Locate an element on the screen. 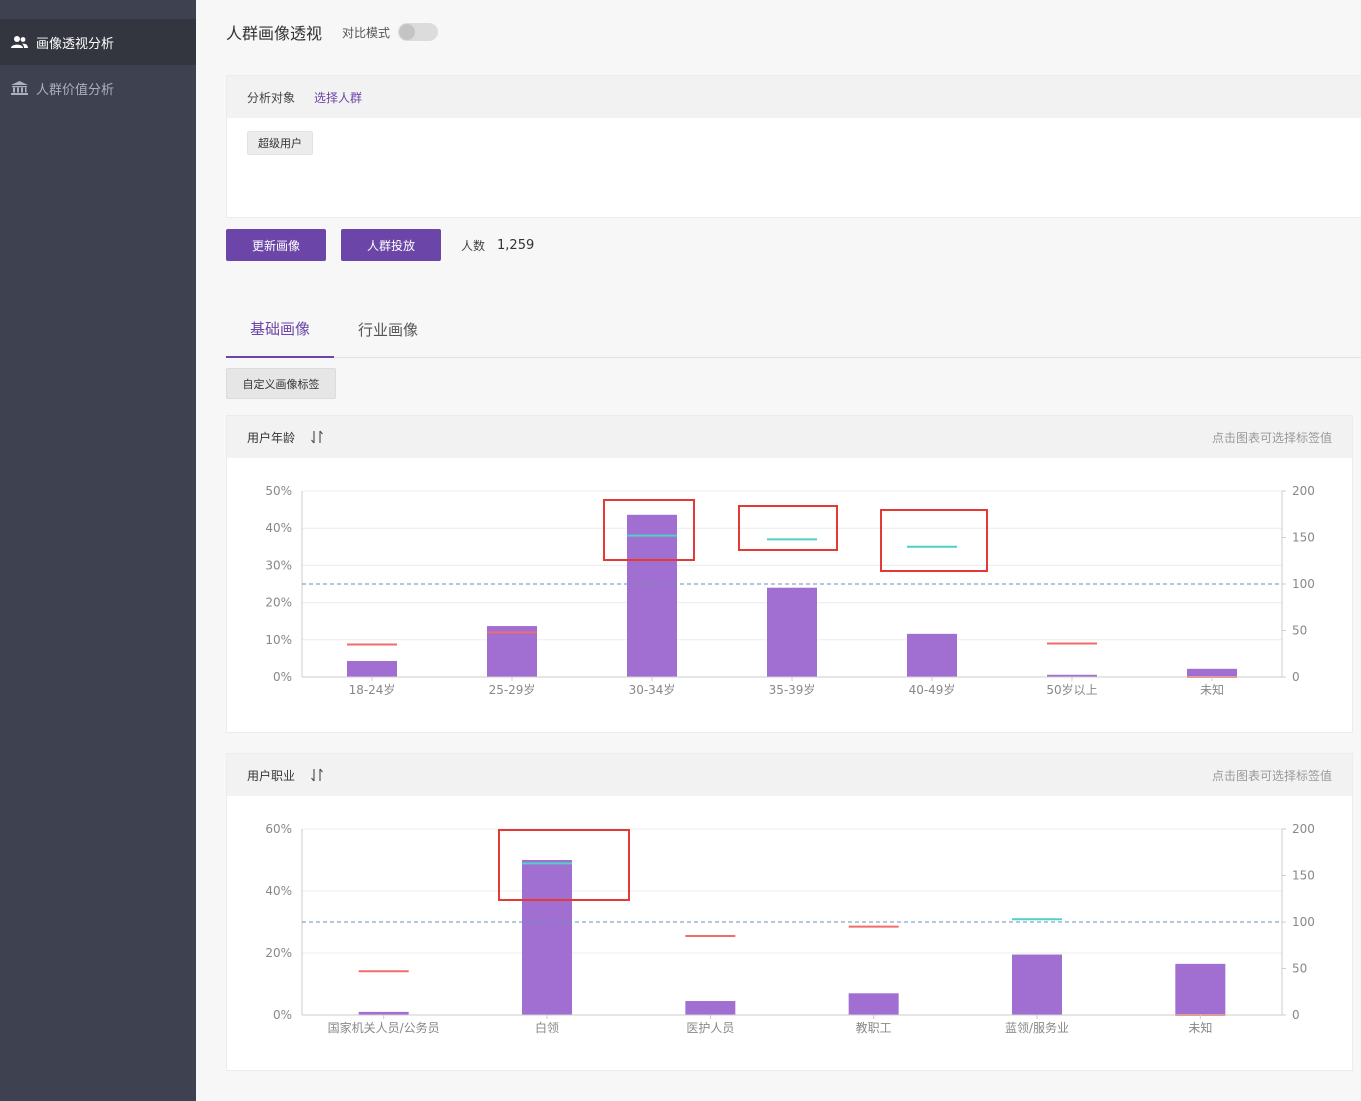 The image size is (1361, 1101). x-tick-label: 医护人员 is located at coordinates (710, 1028).